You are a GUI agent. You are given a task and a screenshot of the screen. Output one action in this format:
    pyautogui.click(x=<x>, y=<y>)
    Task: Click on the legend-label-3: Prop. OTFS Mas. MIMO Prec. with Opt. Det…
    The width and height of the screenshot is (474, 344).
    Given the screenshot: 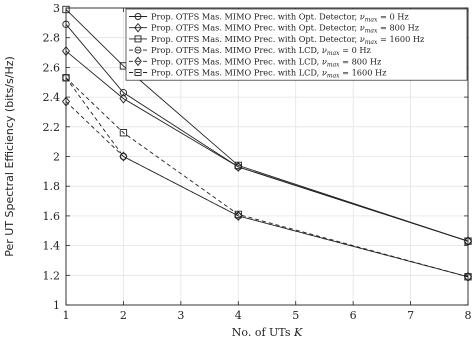 What is the action you would take?
    pyautogui.click(x=288, y=40)
    